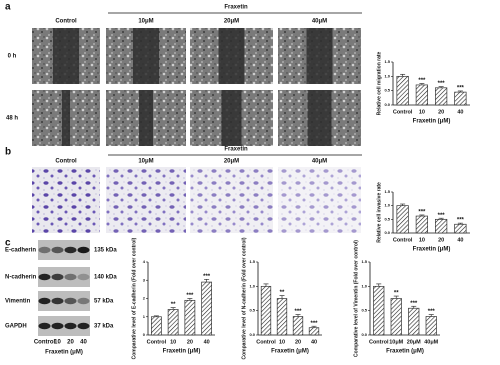 The width and height of the screenshot is (500, 365). Describe the element at coordinates (20, 251) in the screenshot. I see `protein-label: E-cadherin` at that location.